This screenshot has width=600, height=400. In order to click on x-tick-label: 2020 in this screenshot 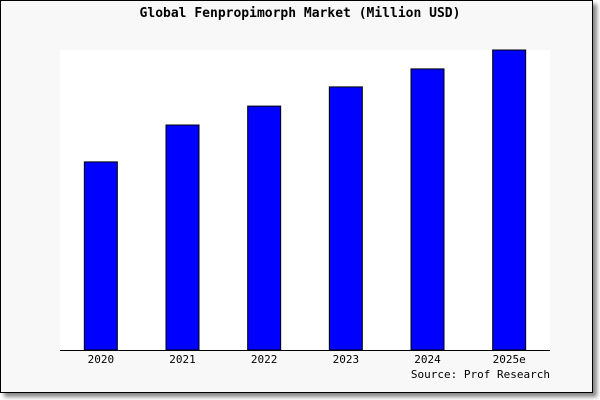, I will do `click(101, 359)`.